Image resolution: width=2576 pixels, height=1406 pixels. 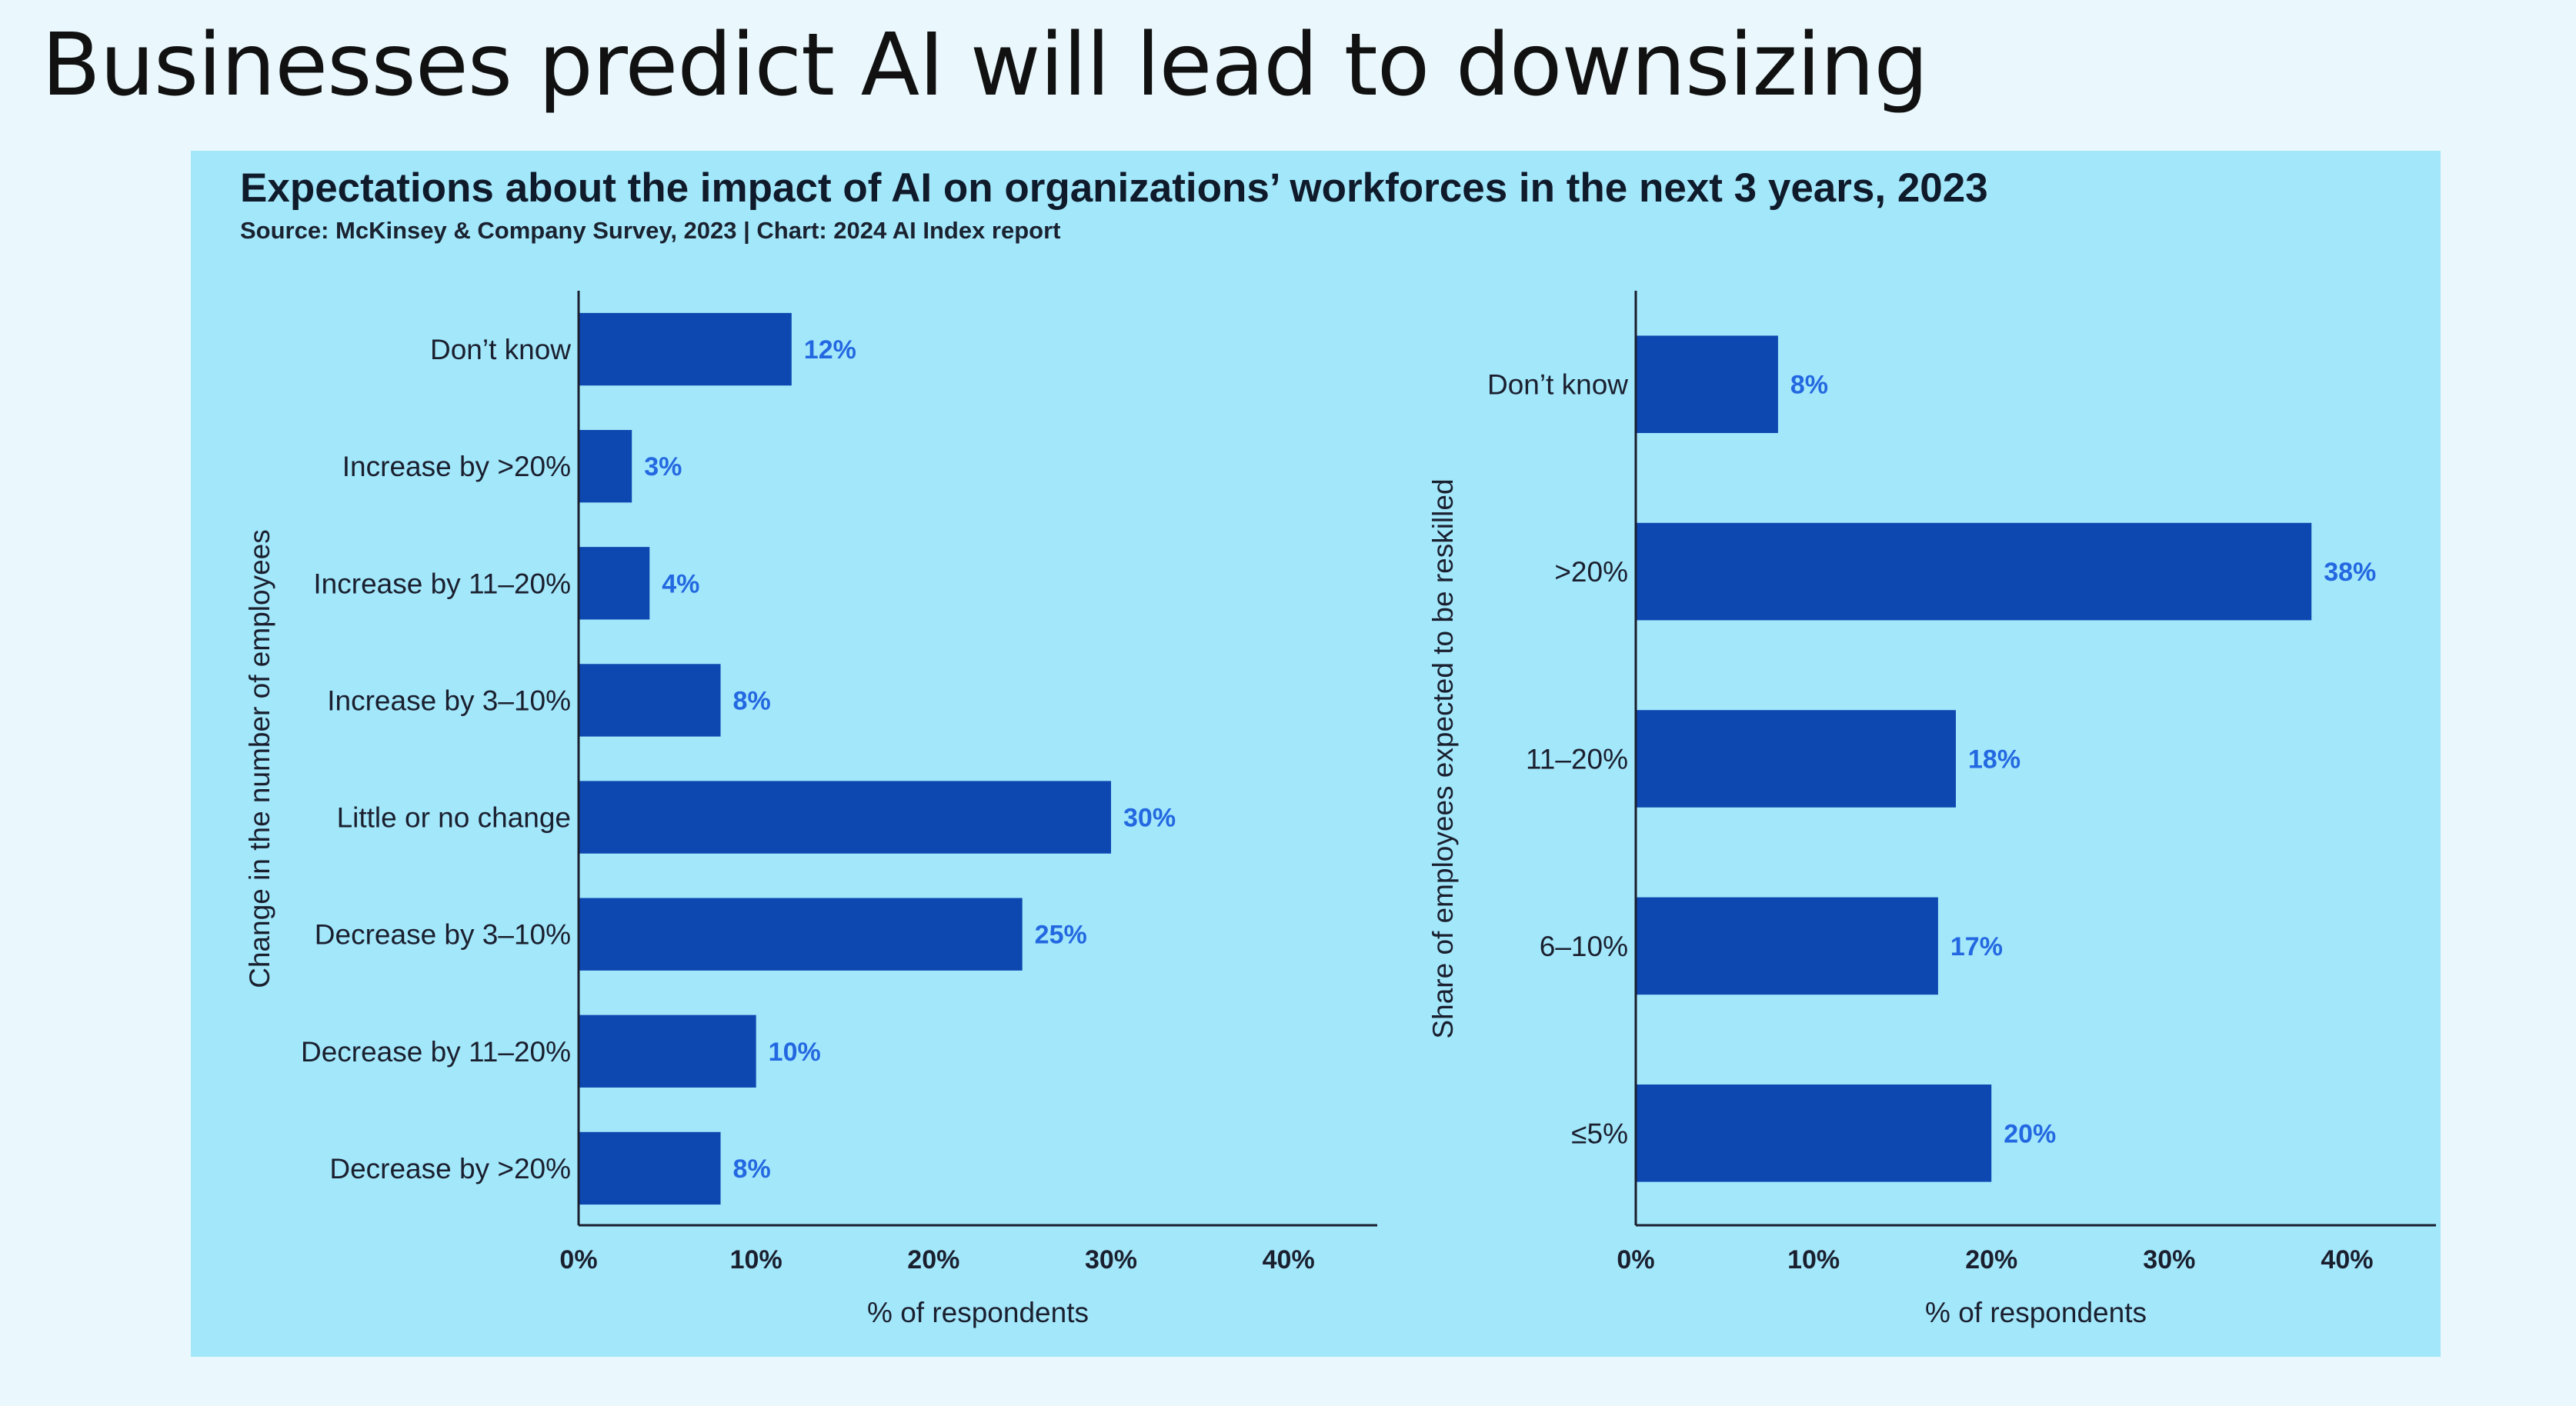 What do you see at coordinates (454, 818) in the screenshot?
I see `category-label: Little or no change` at bounding box center [454, 818].